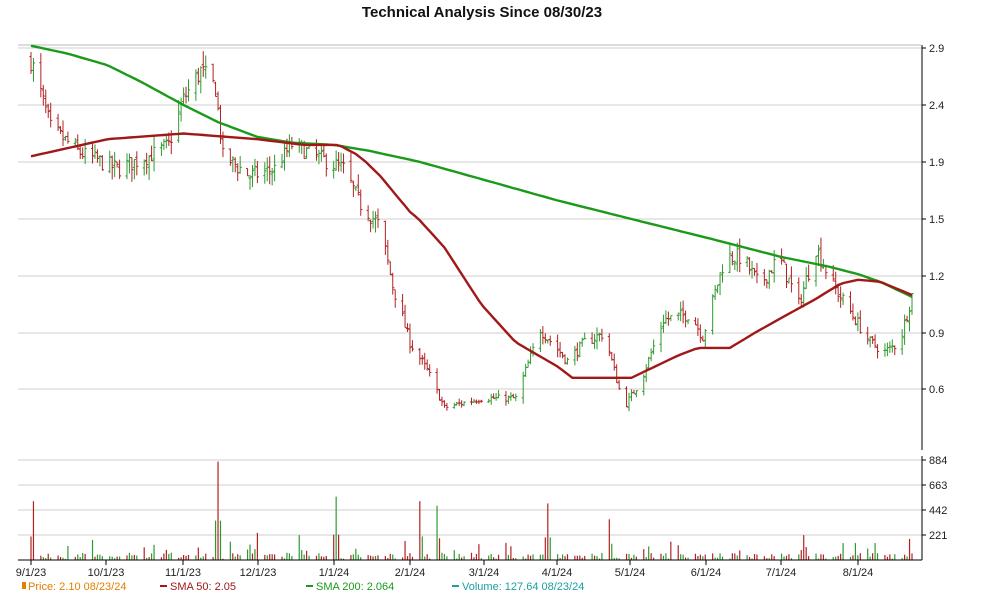 This screenshot has width=1000, height=600. What do you see at coordinates (183, 573) in the screenshot?
I see `x-tick-label: 11/1/23` at bounding box center [183, 573].